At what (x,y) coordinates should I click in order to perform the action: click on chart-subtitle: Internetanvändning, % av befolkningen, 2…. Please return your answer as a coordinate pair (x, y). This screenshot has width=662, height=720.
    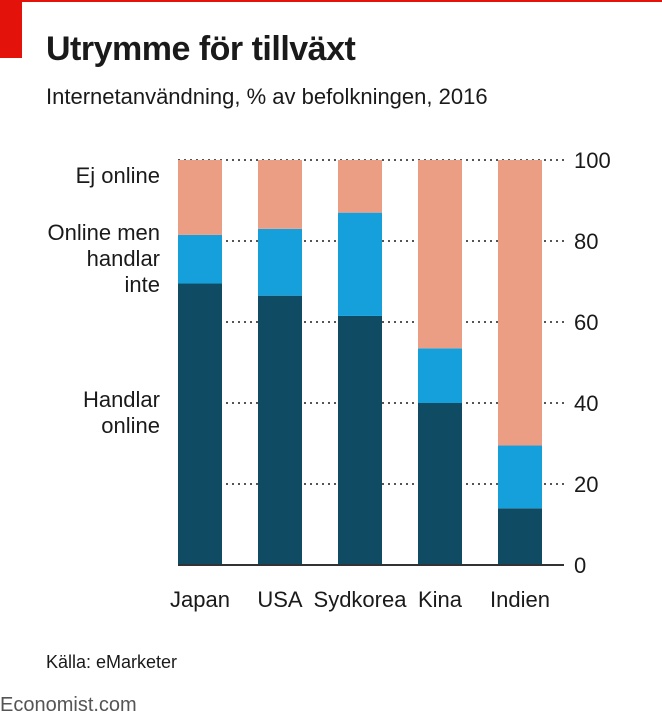
    Looking at the image, I should click on (267, 96).